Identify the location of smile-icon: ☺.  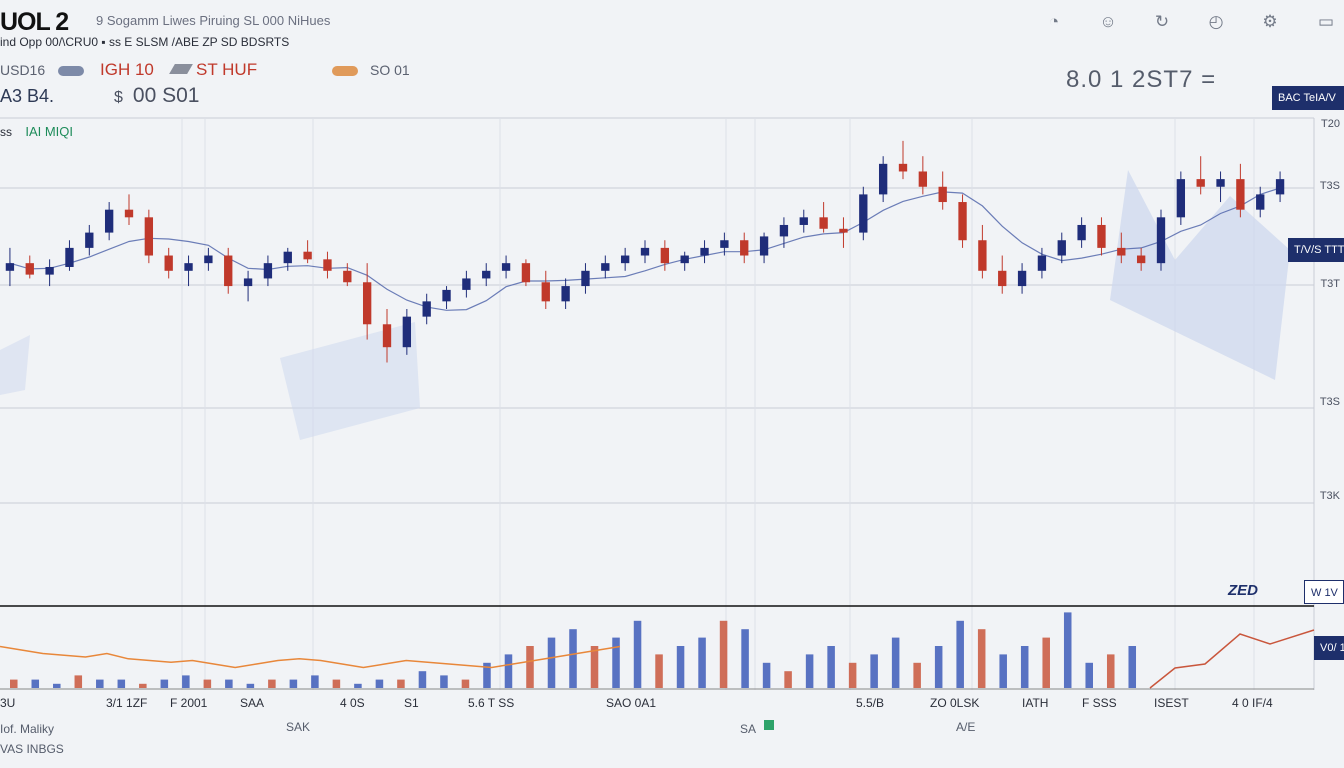
(1108, 21).